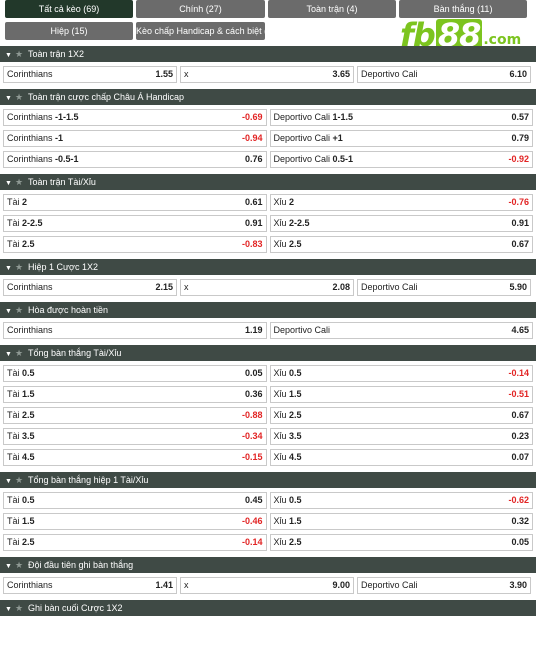  What do you see at coordinates (135, 436) in the screenshot?
I see `odds-button: Tài 3.5 -0.34` at bounding box center [135, 436].